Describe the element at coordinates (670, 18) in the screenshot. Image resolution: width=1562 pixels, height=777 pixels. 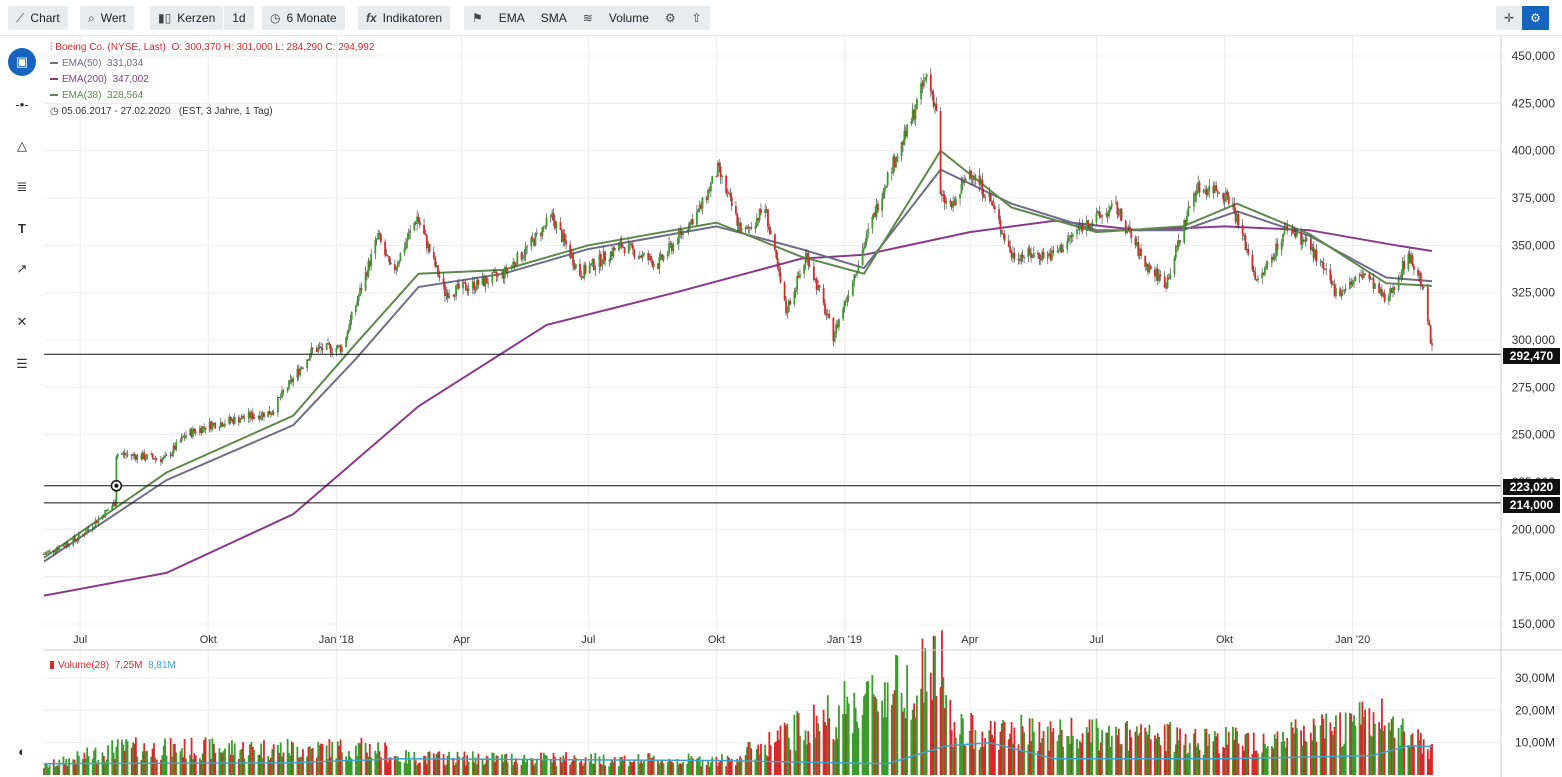
I see `tools-button: ⚙` at that location.